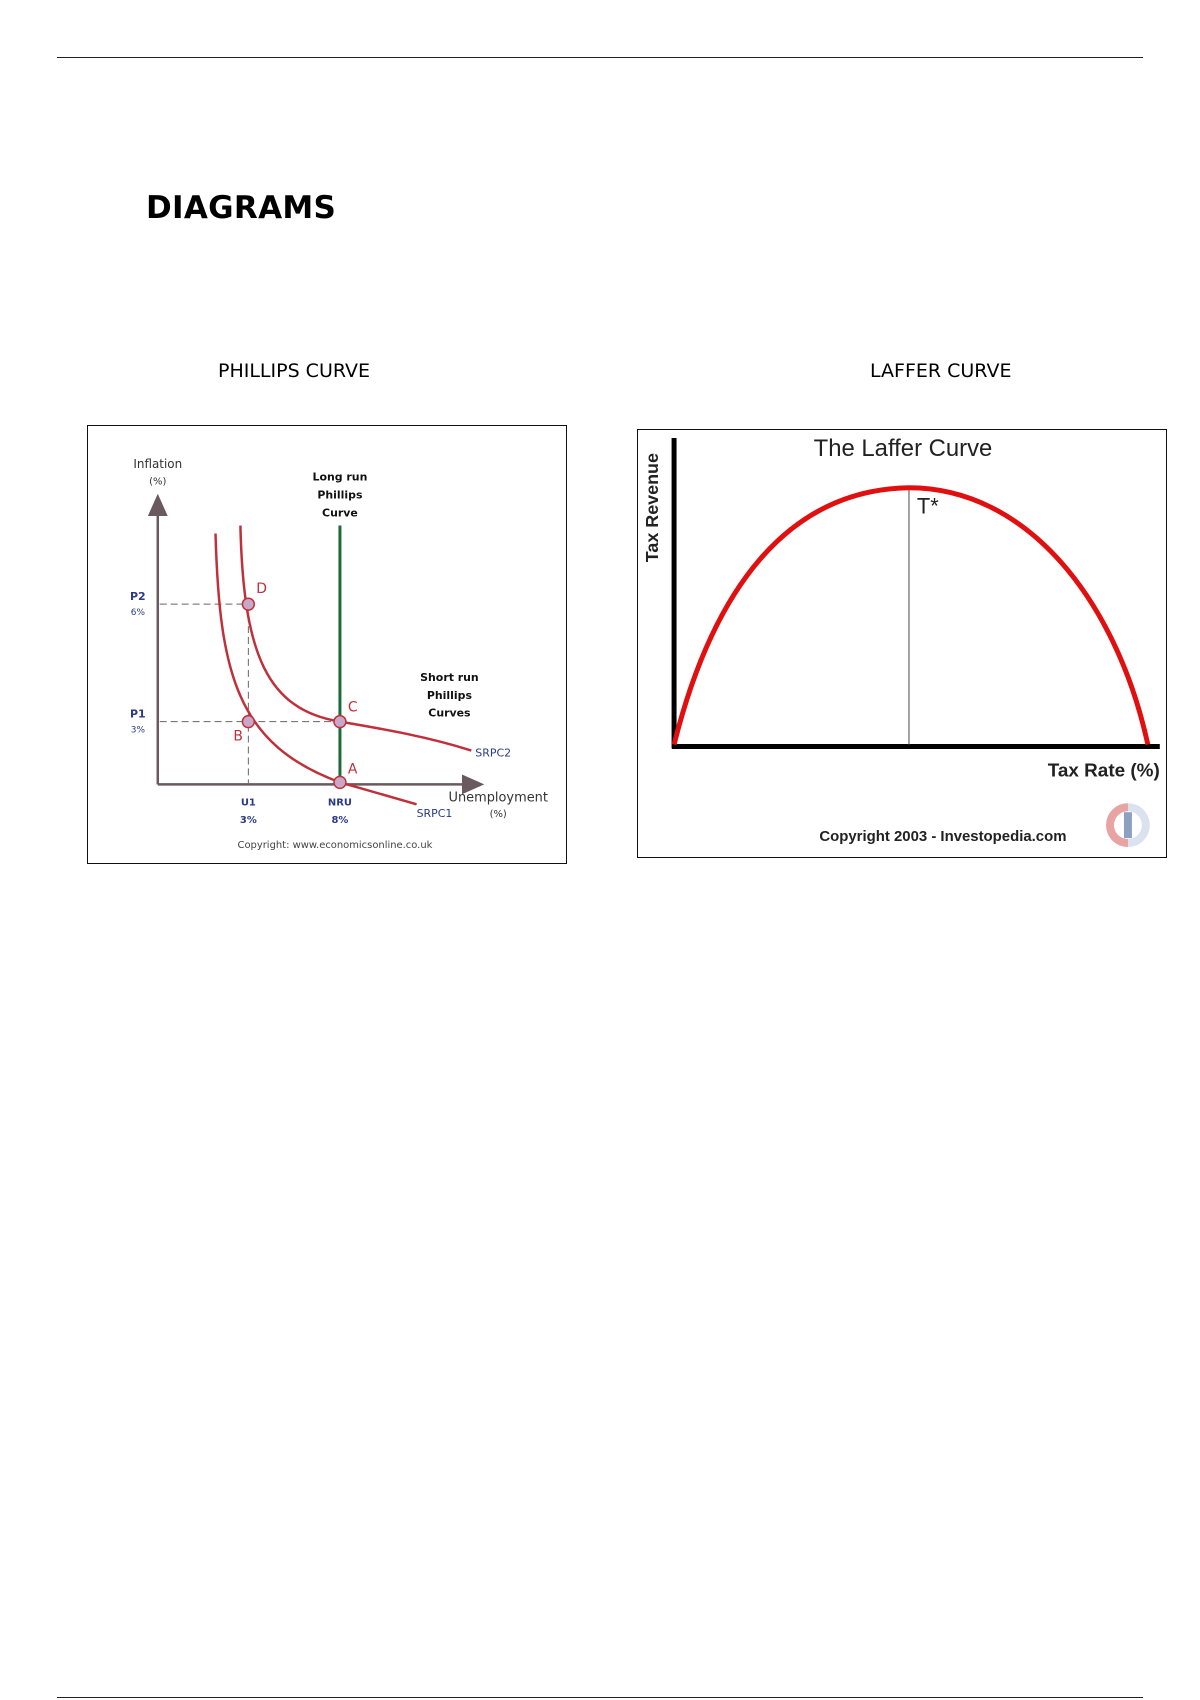 The height and width of the screenshot is (1700, 1200). Describe the element at coordinates (261, 589) in the screenshot. I see `point-d-label: D` at that location.